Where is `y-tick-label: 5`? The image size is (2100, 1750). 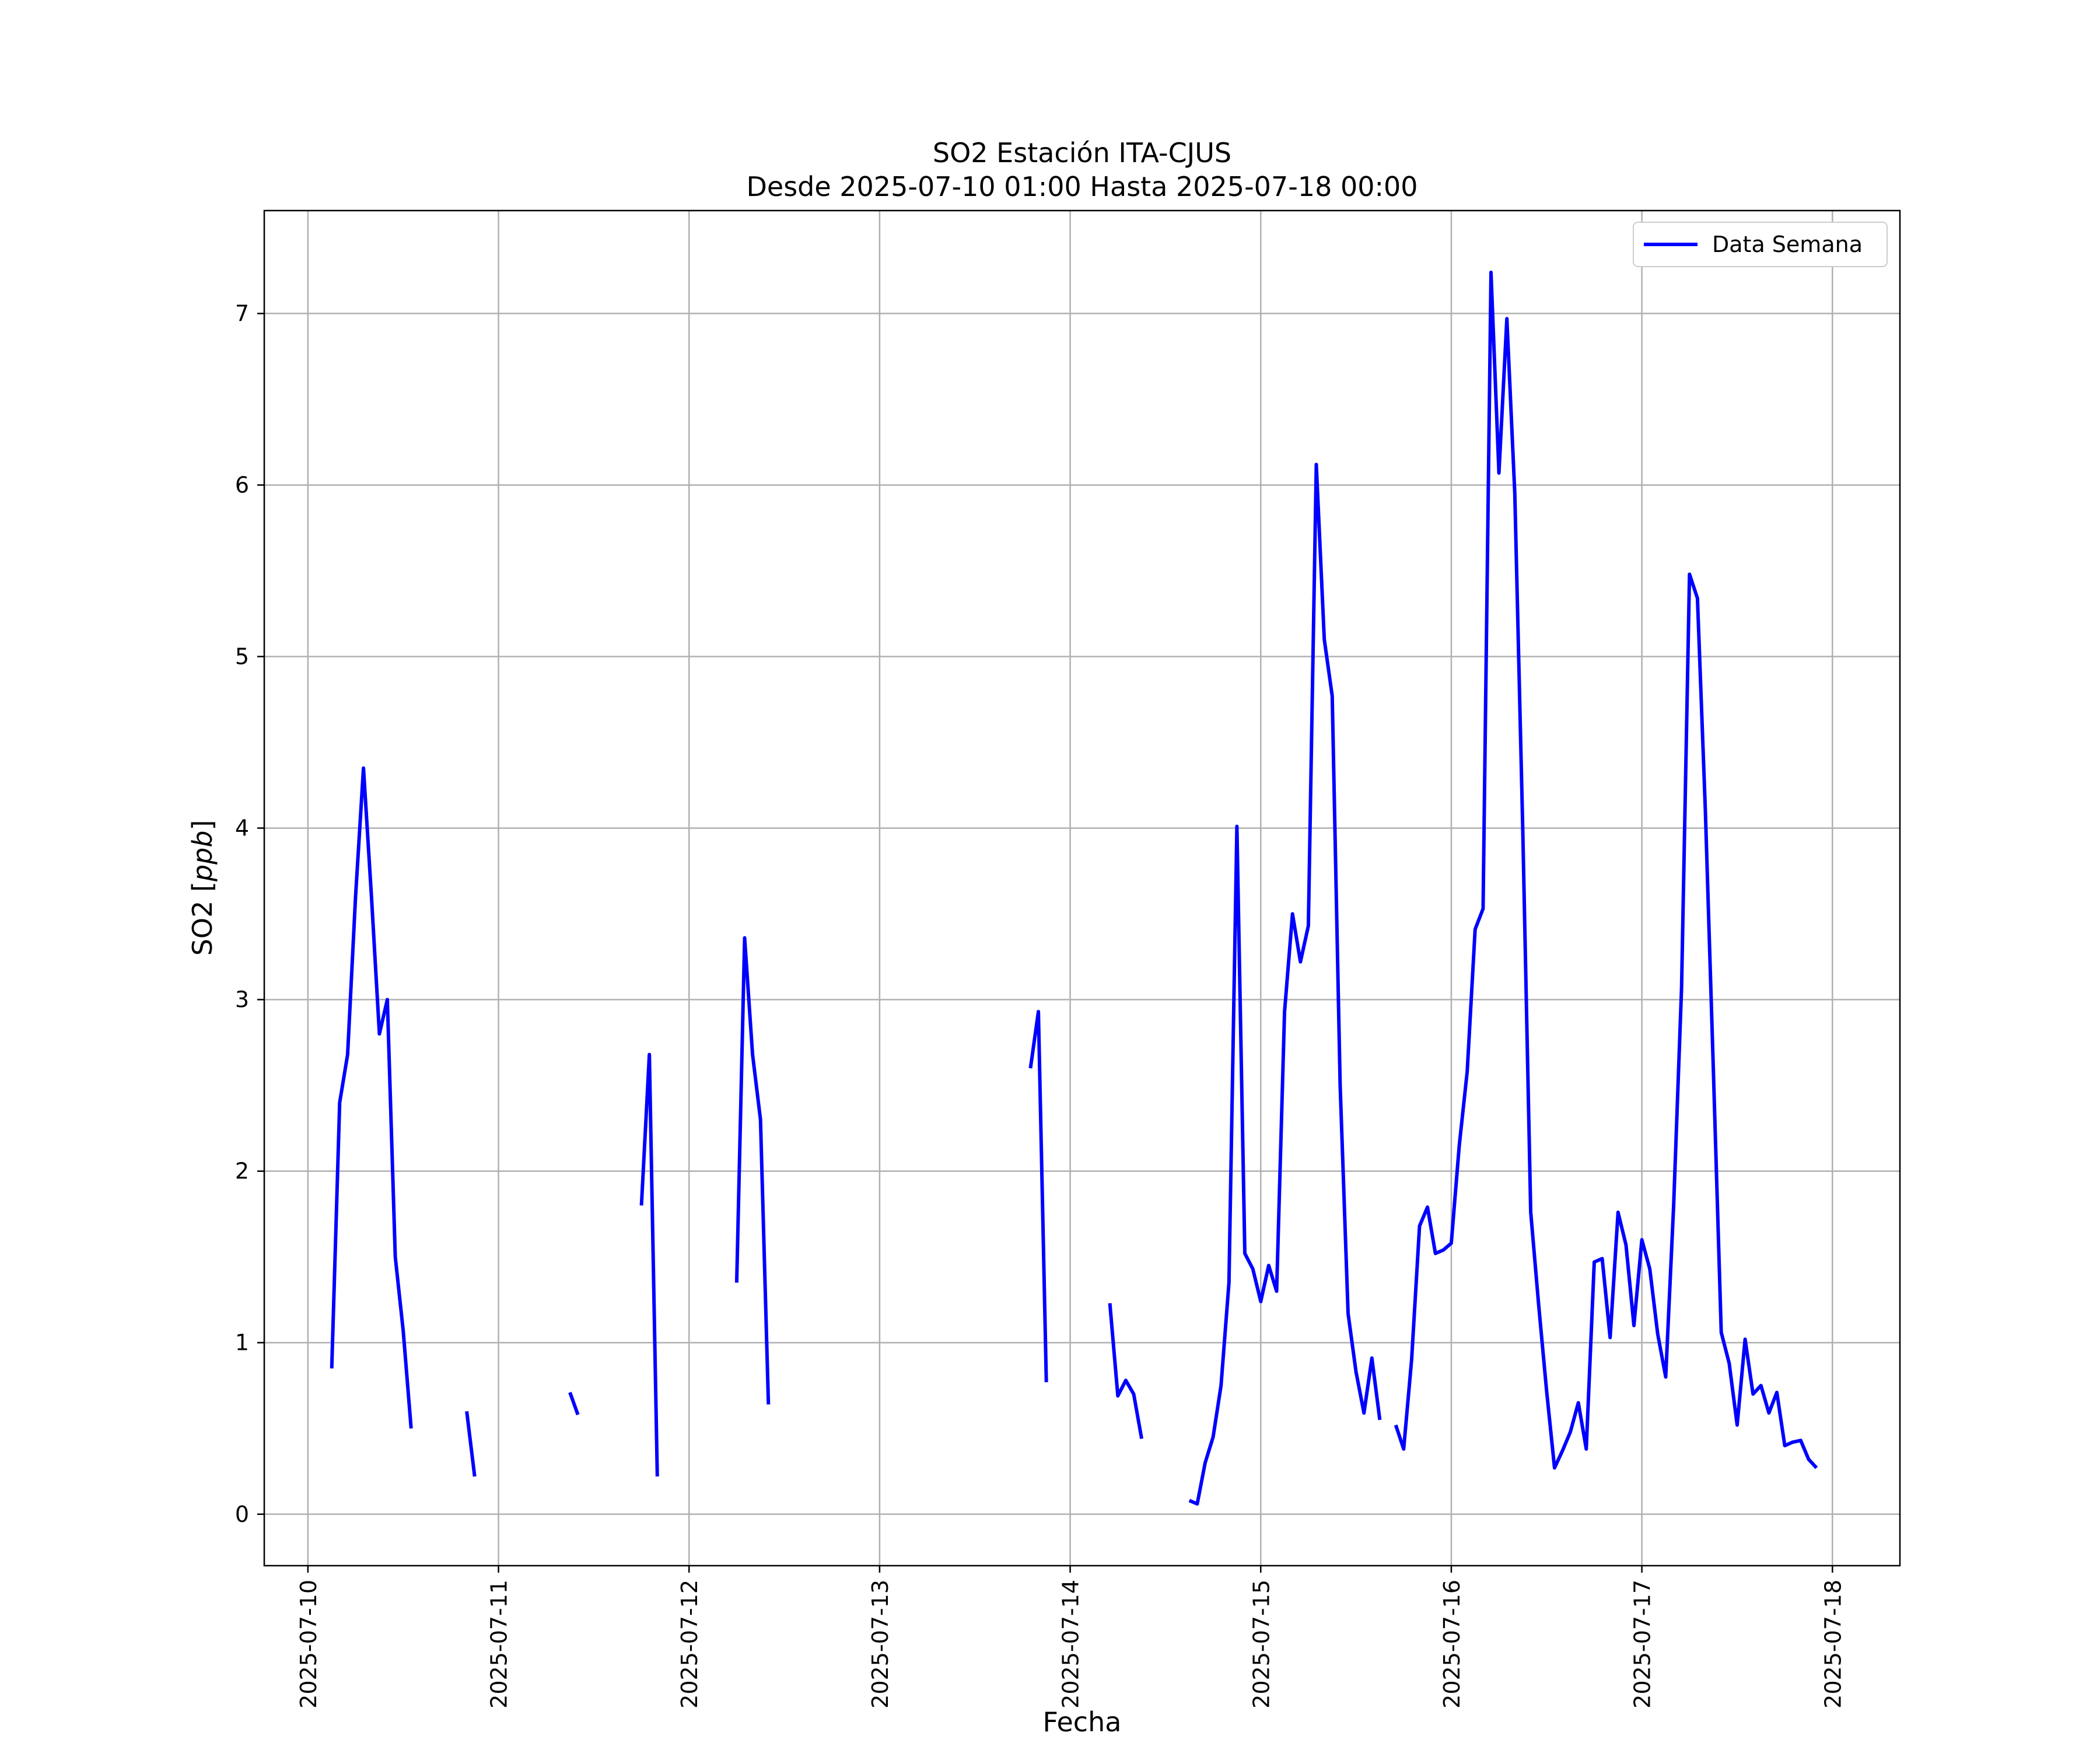 y-tick-label: 5 is located at coordinates (242, 657).